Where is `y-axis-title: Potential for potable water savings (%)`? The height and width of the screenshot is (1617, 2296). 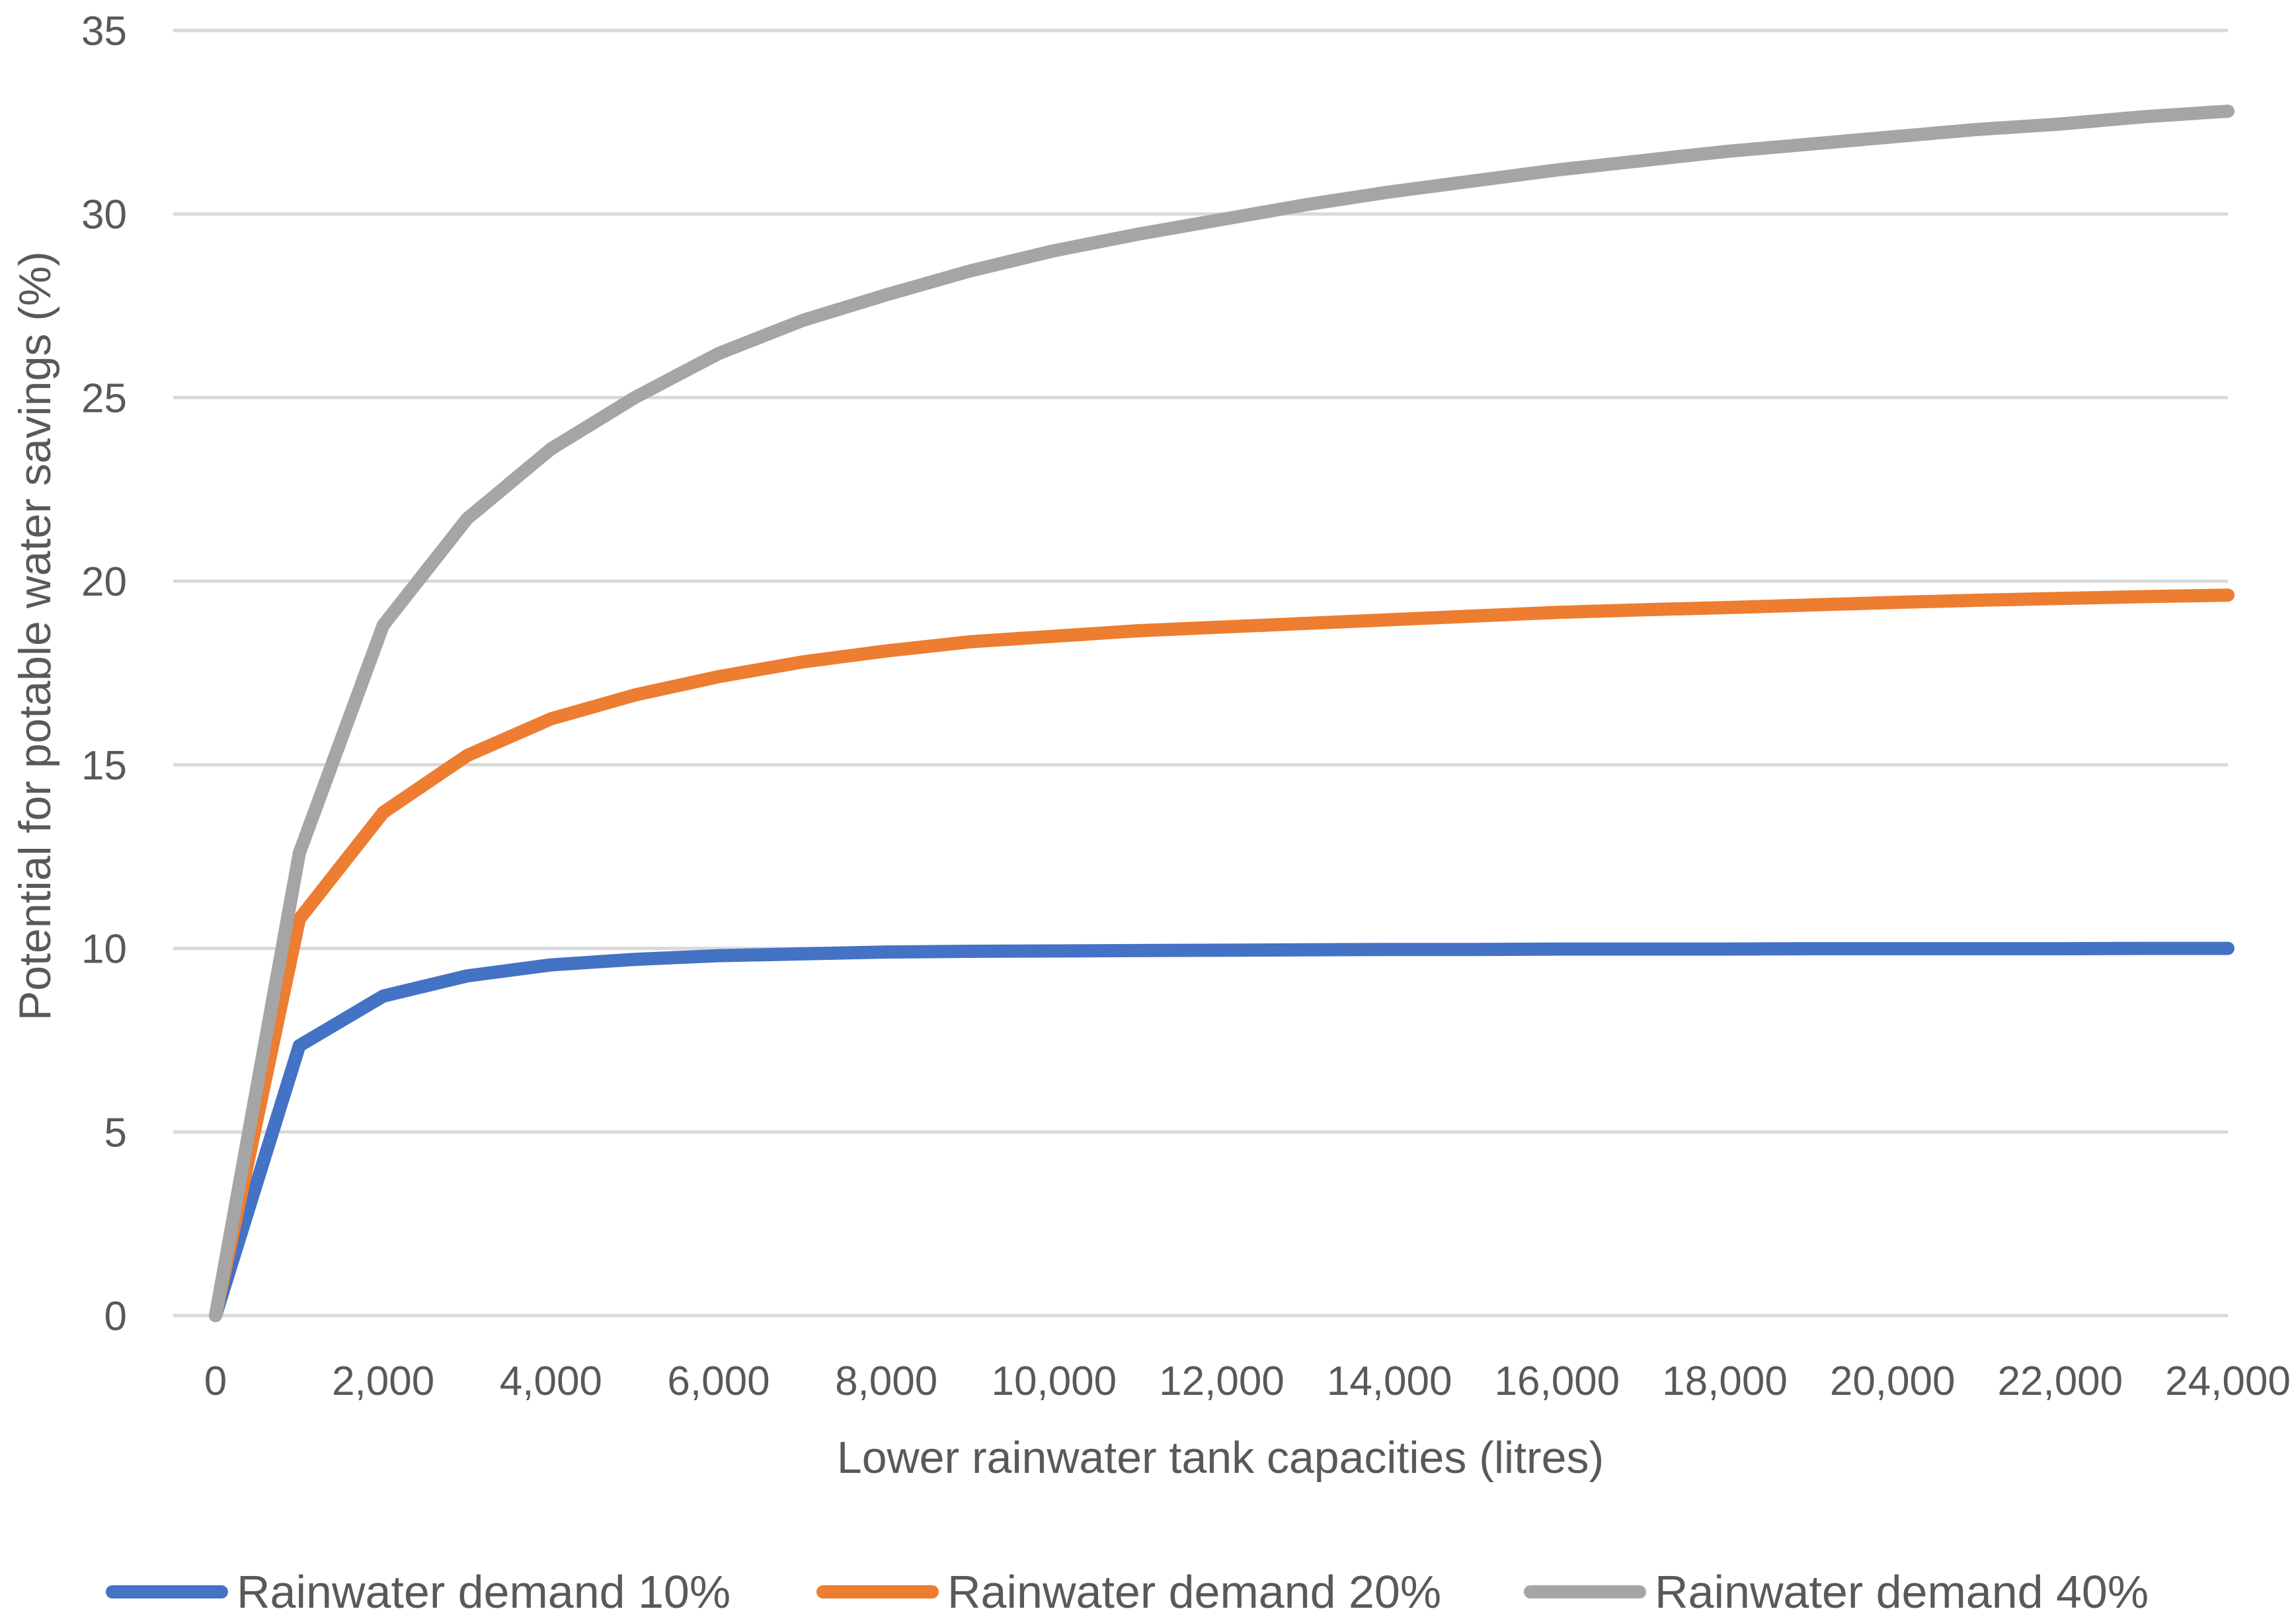
y-axis-title: Potential for potable water savings (%) is located at coordinates (35, 636).